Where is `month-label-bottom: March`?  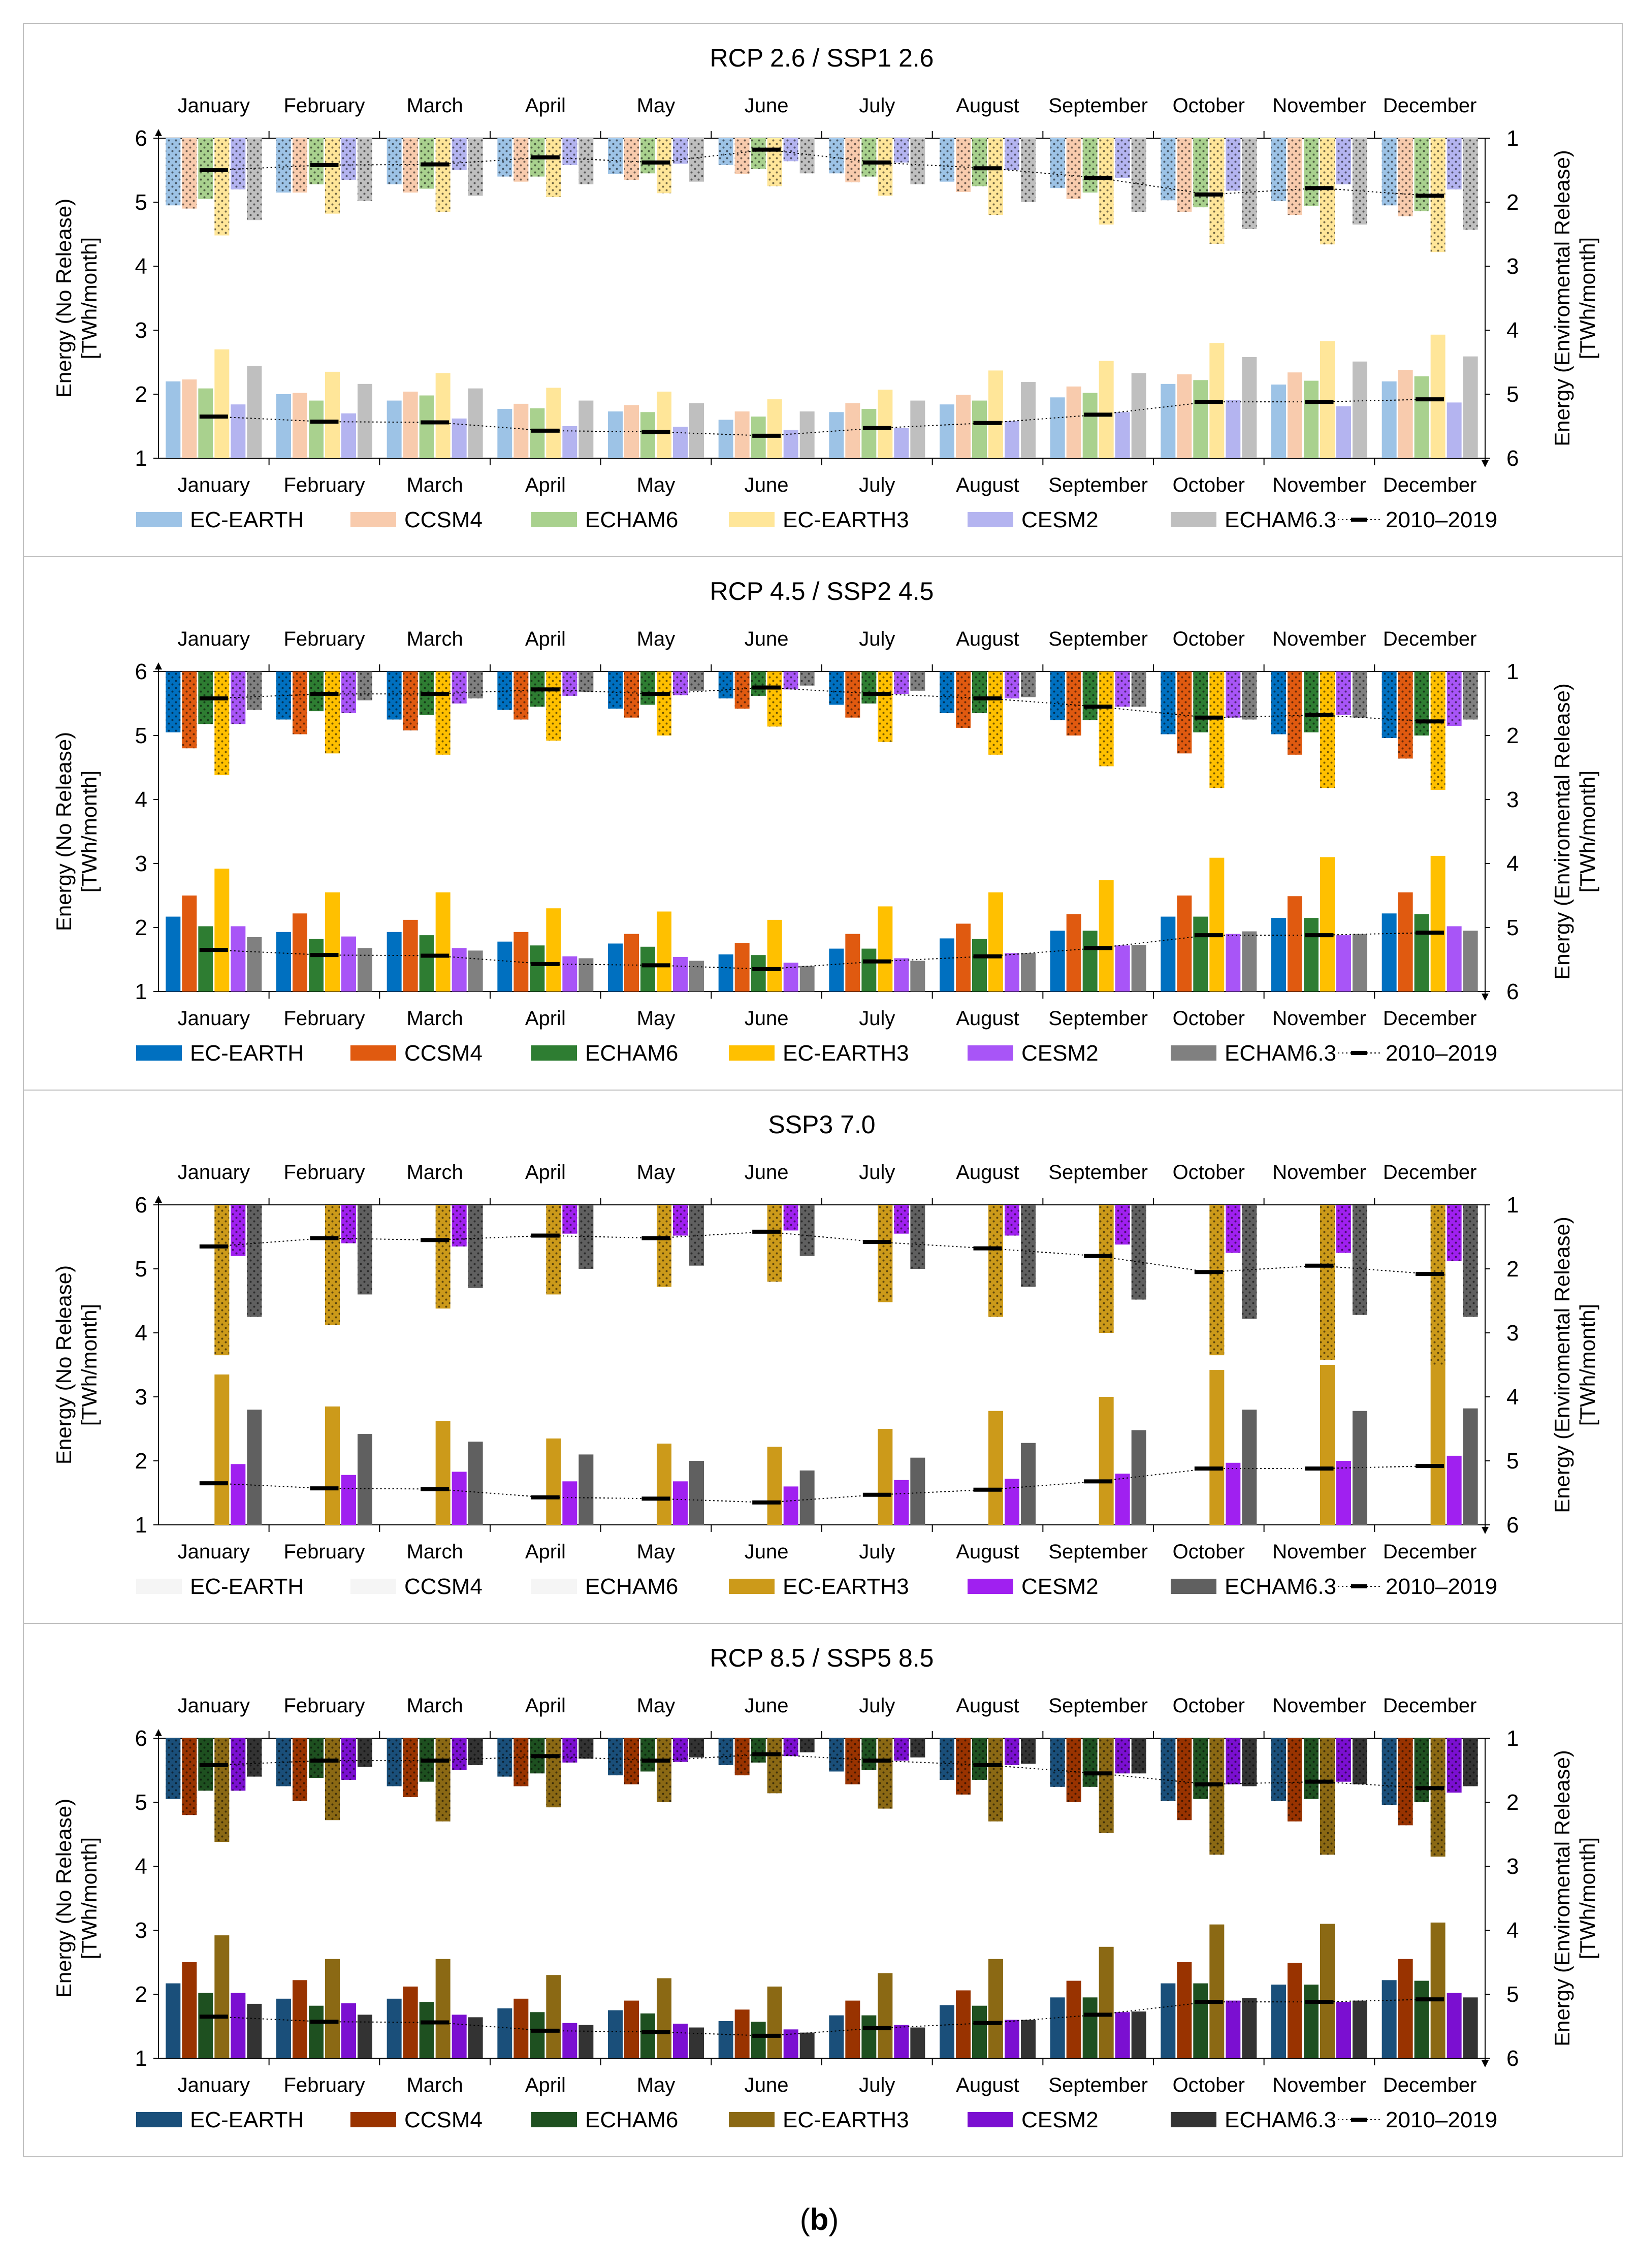 month-label-bottom: March is located at coordinates (435, 485).